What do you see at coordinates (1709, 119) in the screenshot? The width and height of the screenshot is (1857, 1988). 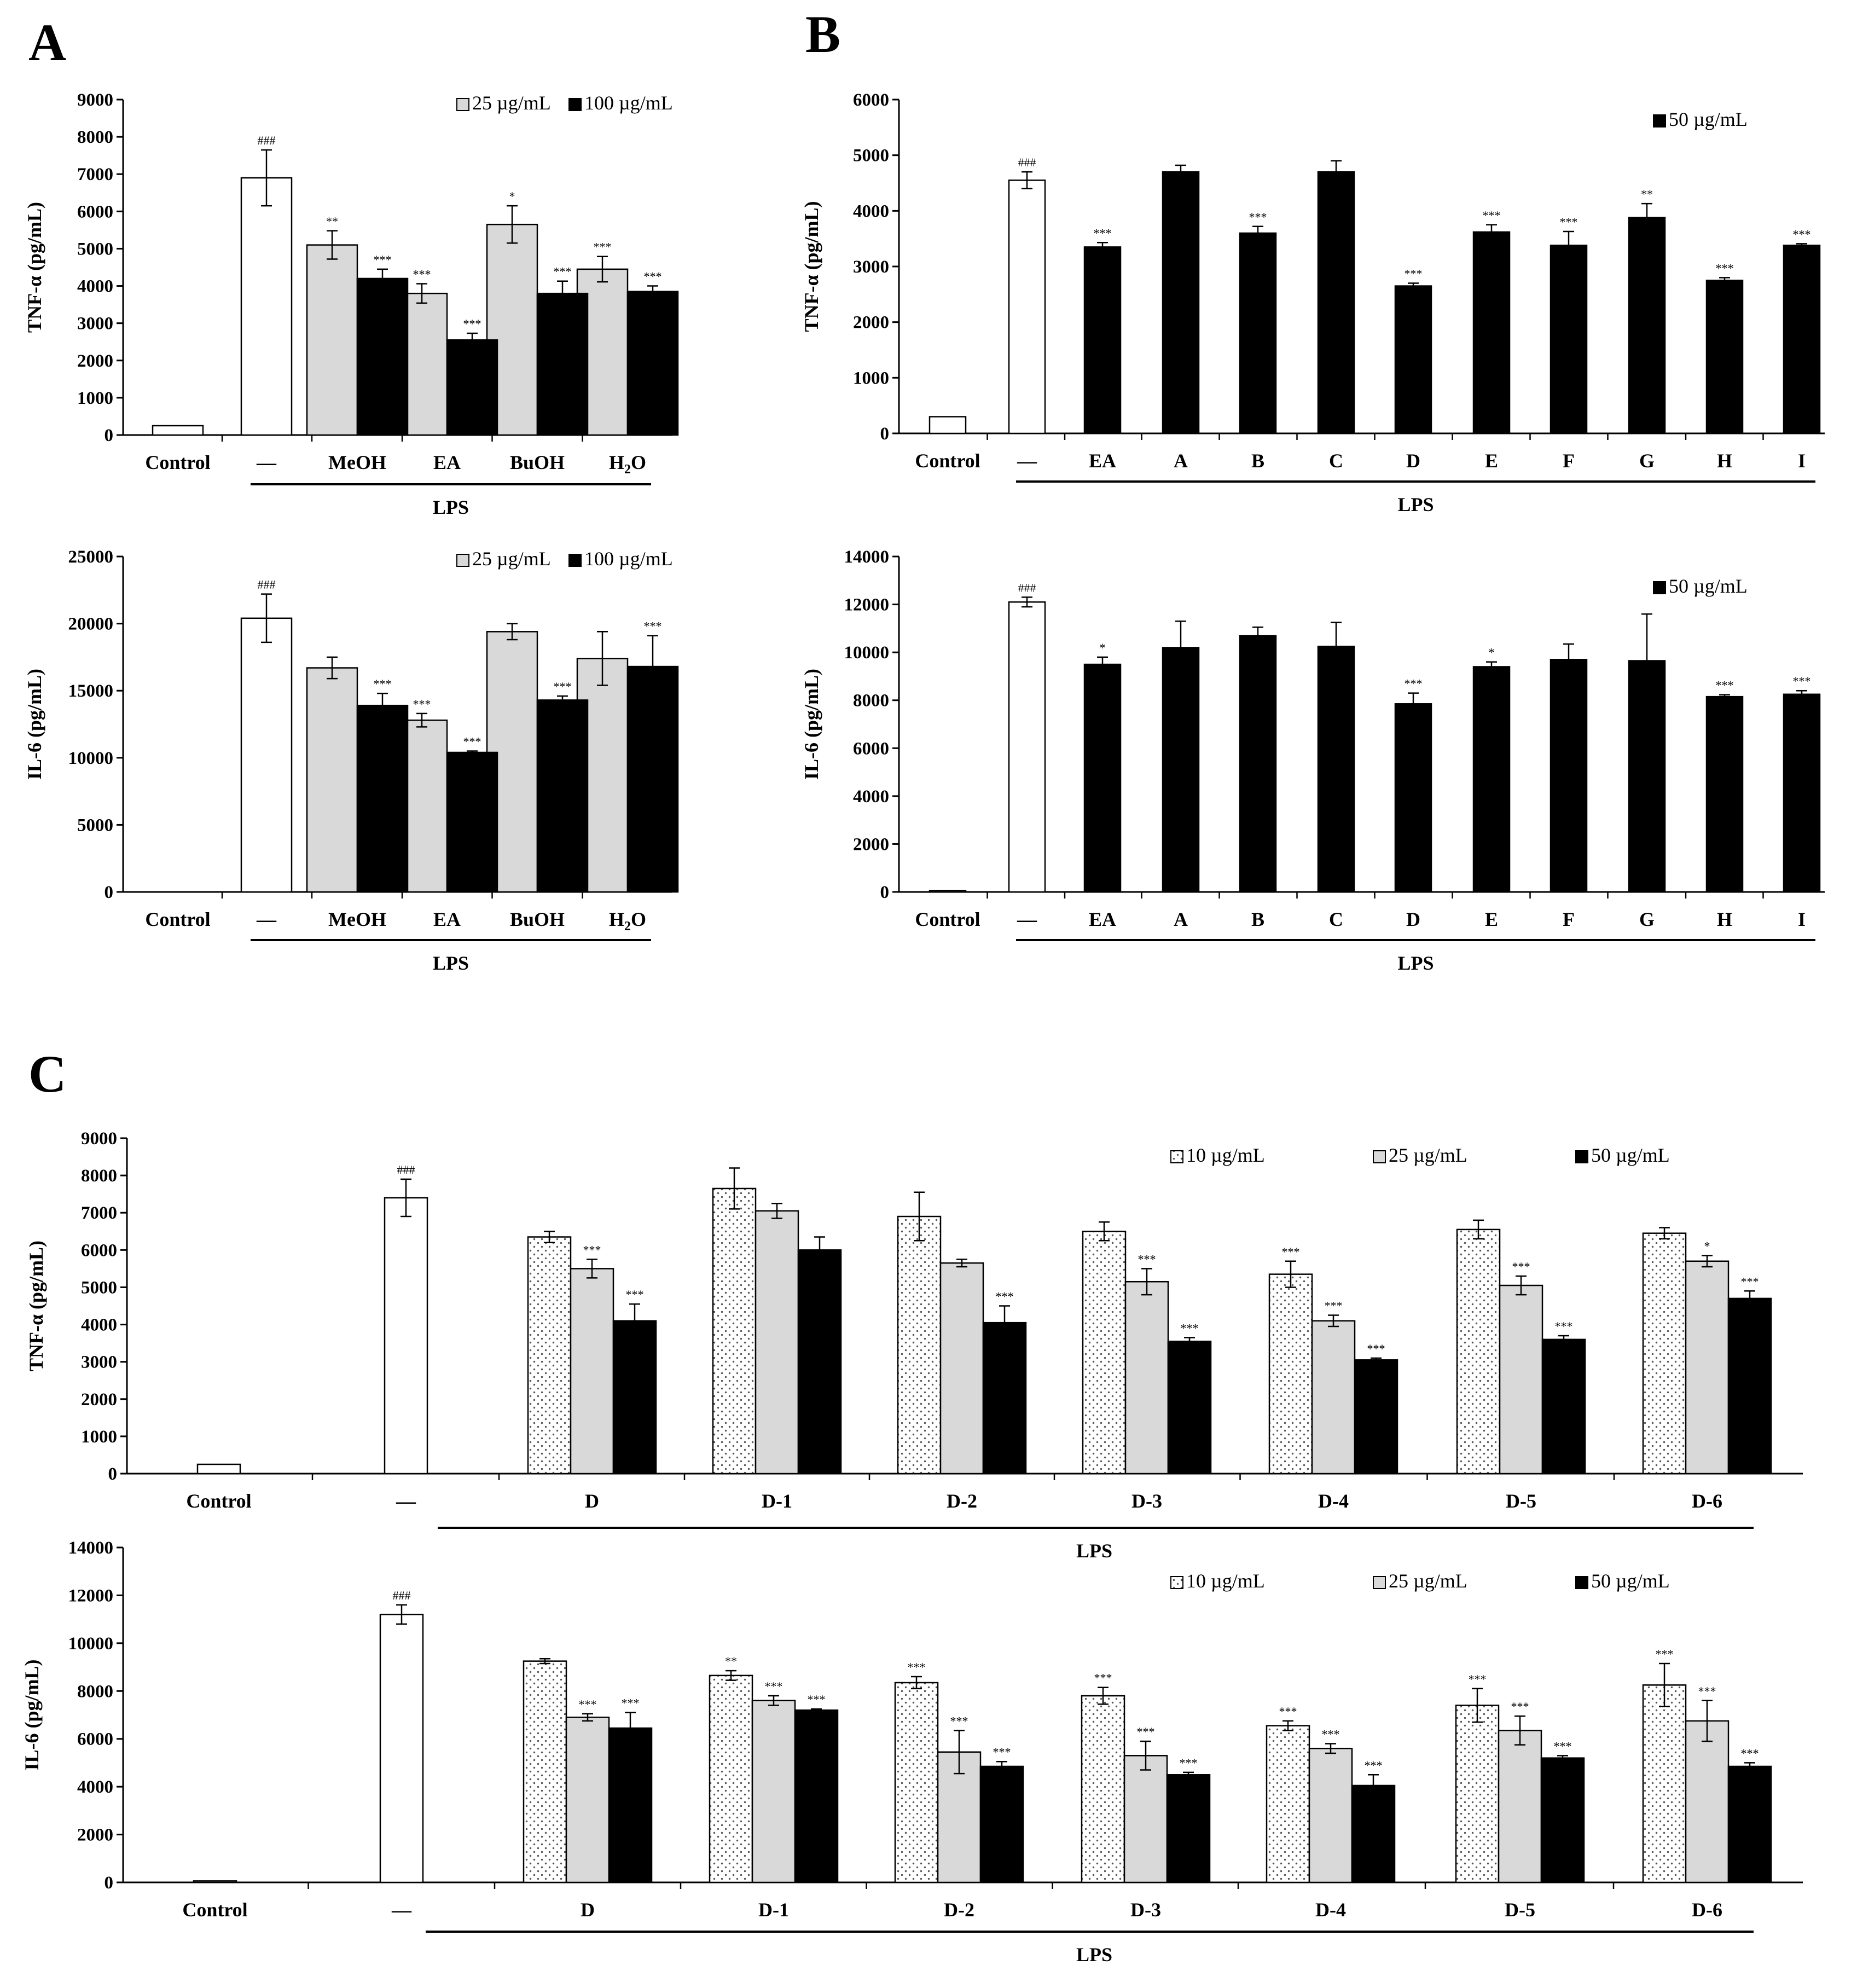 I see `legend-label-B-top-0: 50 µg/mL` at bounding box center [1709, 119].